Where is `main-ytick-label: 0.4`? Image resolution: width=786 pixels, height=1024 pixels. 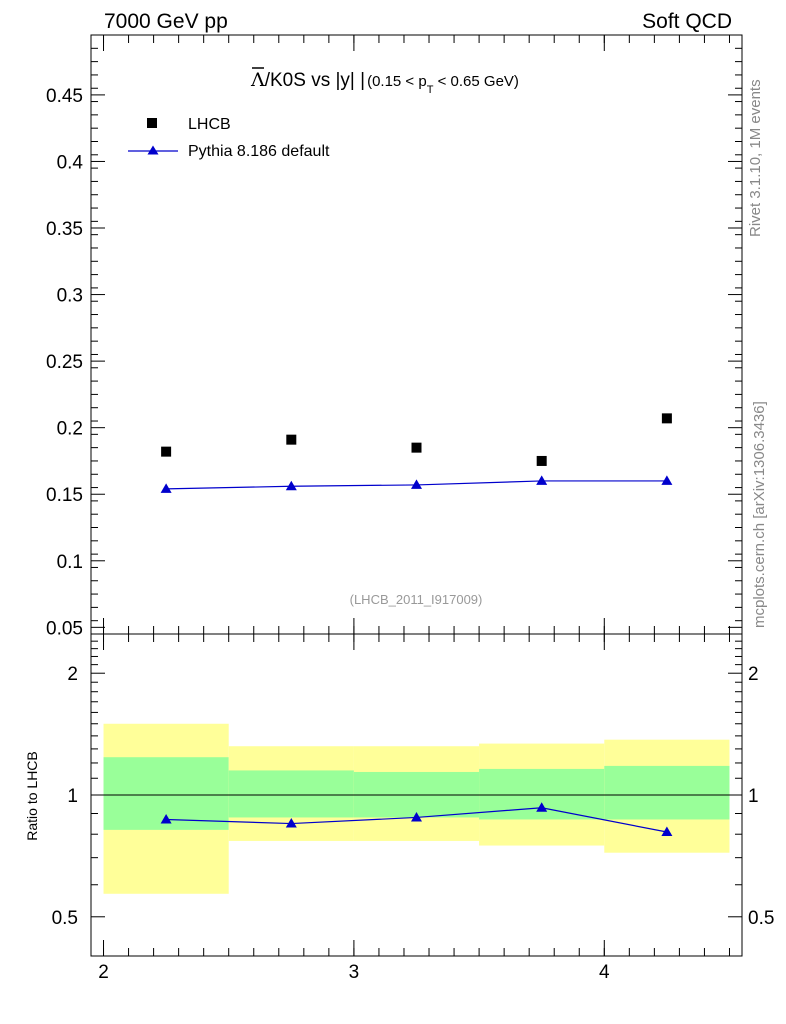 main-ytick-label: 0.4 is located at coordinates (70, 162).